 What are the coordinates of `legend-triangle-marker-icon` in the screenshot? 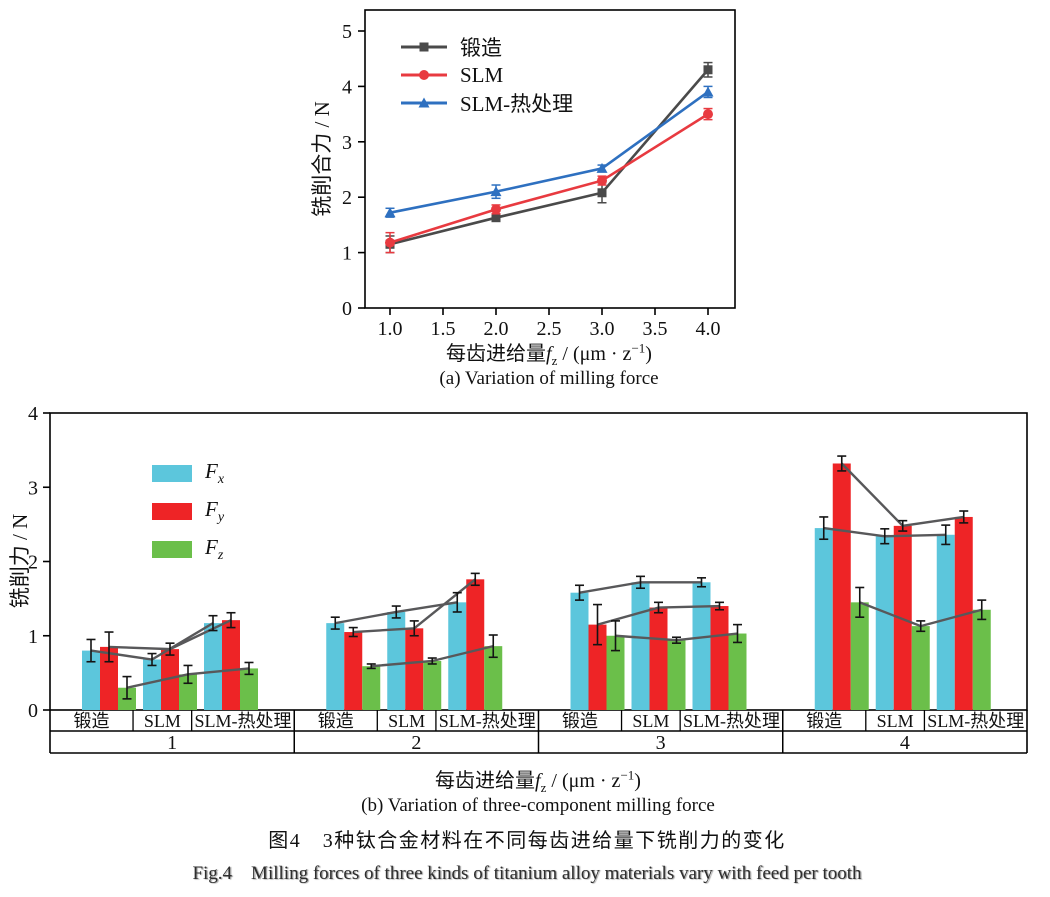 It's located at (424, 102).